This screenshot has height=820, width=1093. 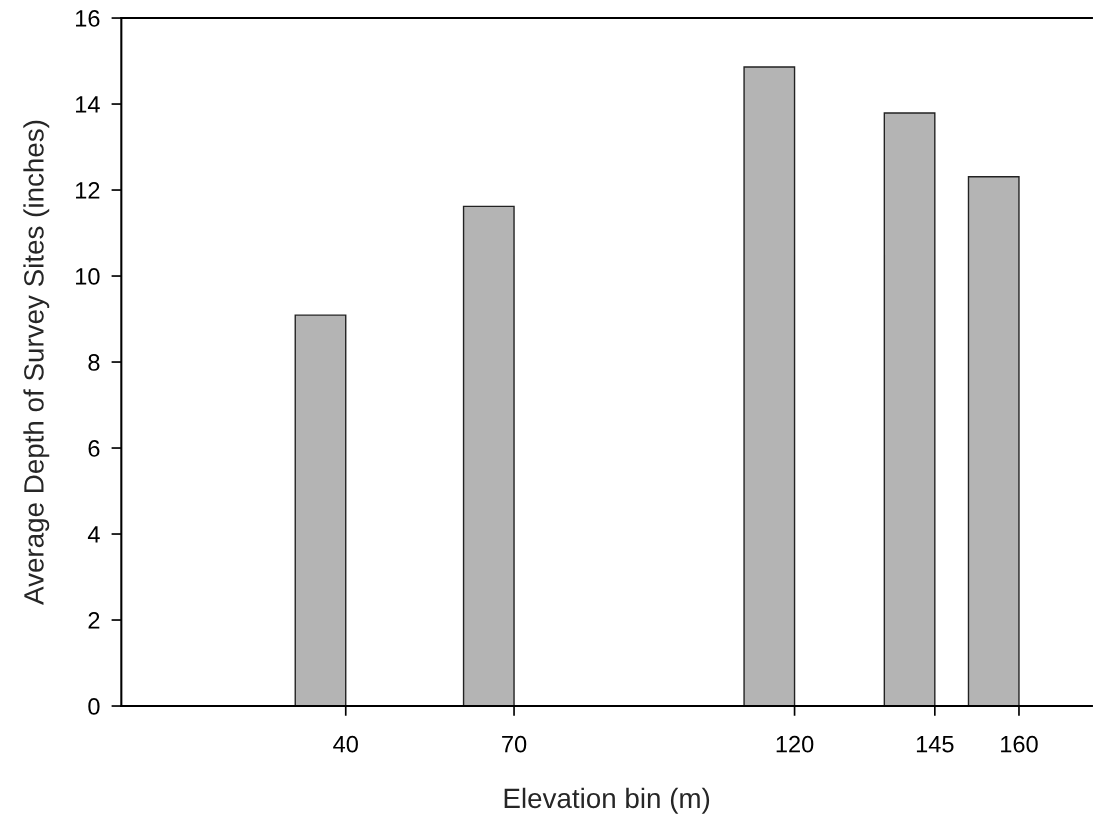 What do you see at coordinates (88, 276) in the screenshot?
I see `y-tick-label: 10` at bounding box center [88, 276].